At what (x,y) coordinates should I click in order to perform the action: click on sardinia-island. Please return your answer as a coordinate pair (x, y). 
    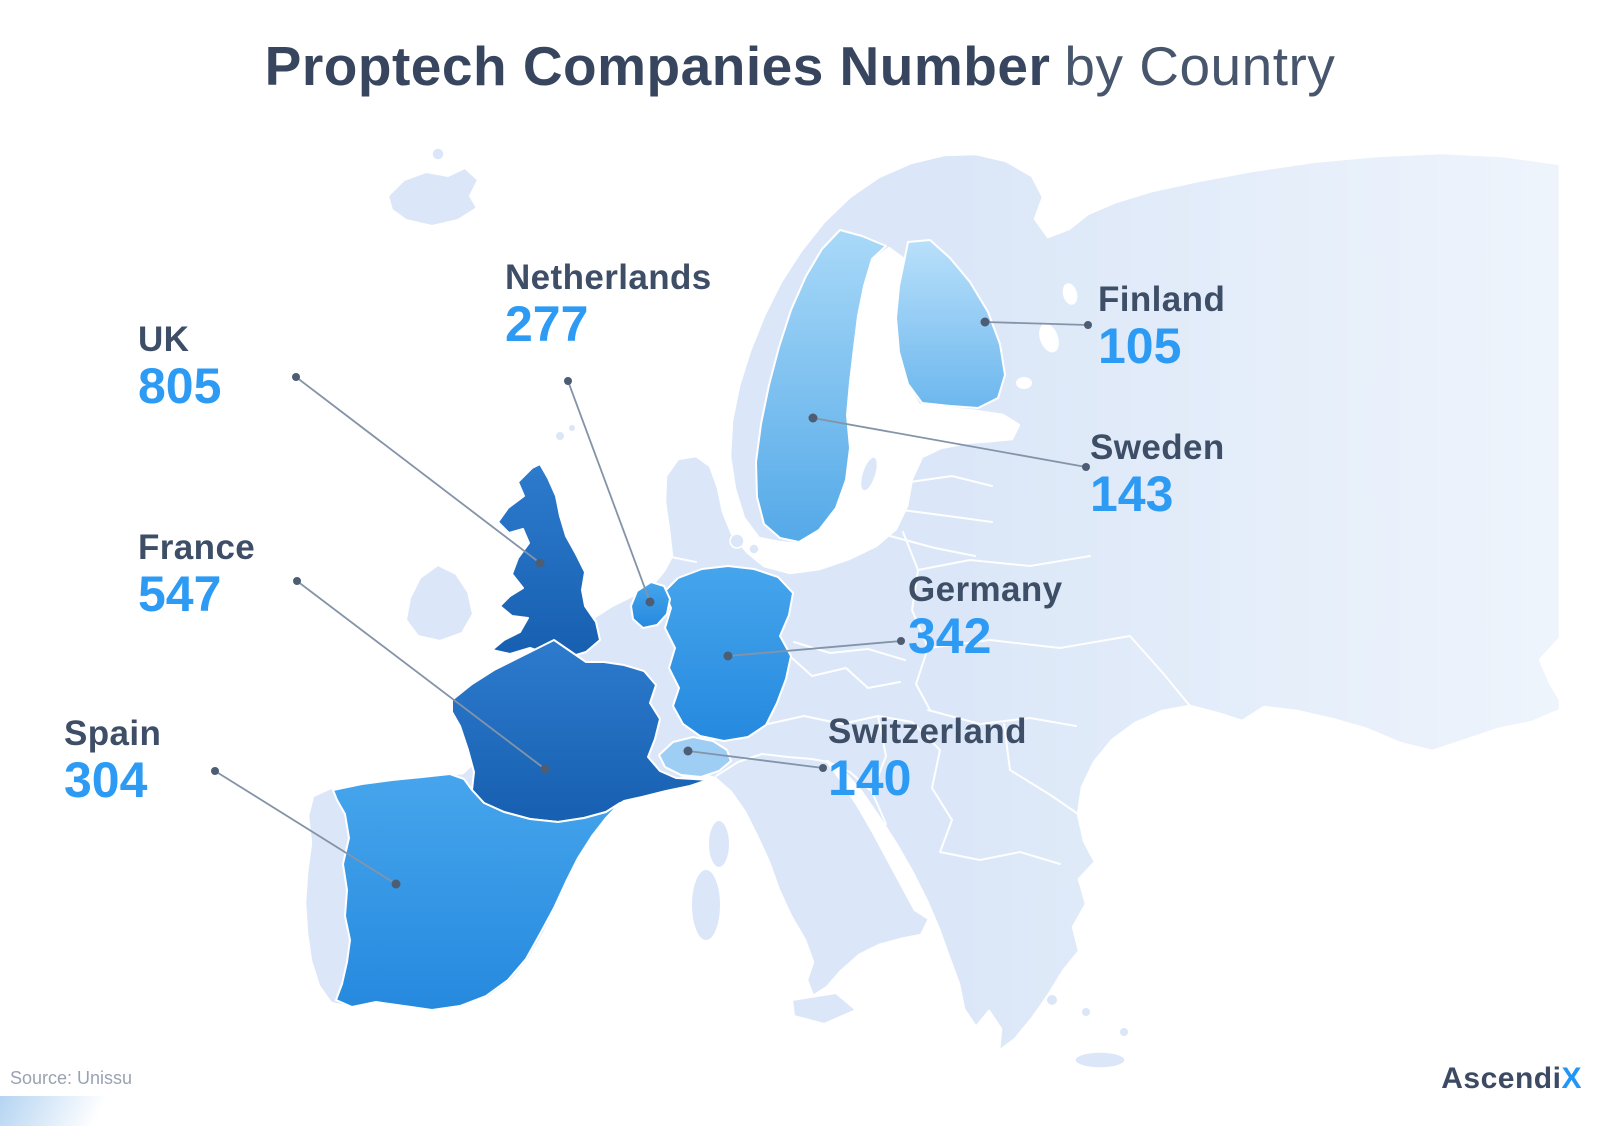
    Looking at the image, I should click on (706, 905).